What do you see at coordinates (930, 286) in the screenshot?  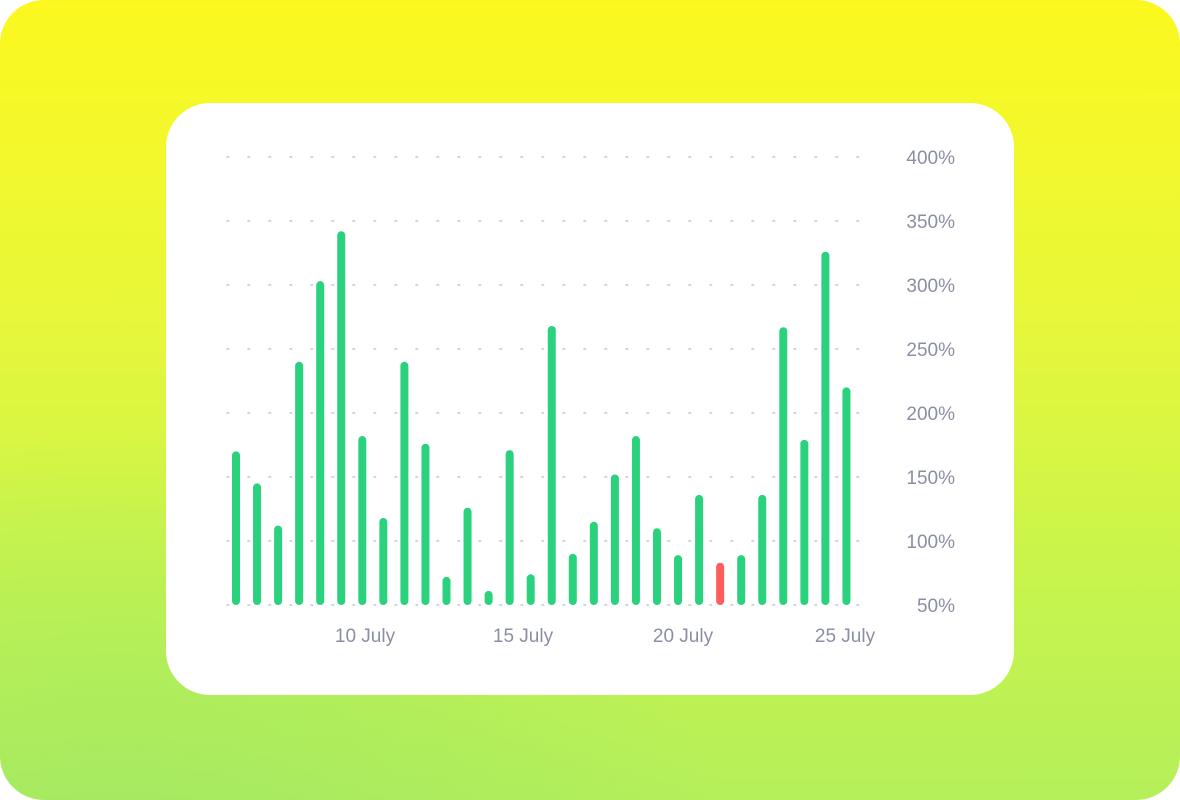 I see `y-tick-label: 300%` at bounding box center [930, 286].